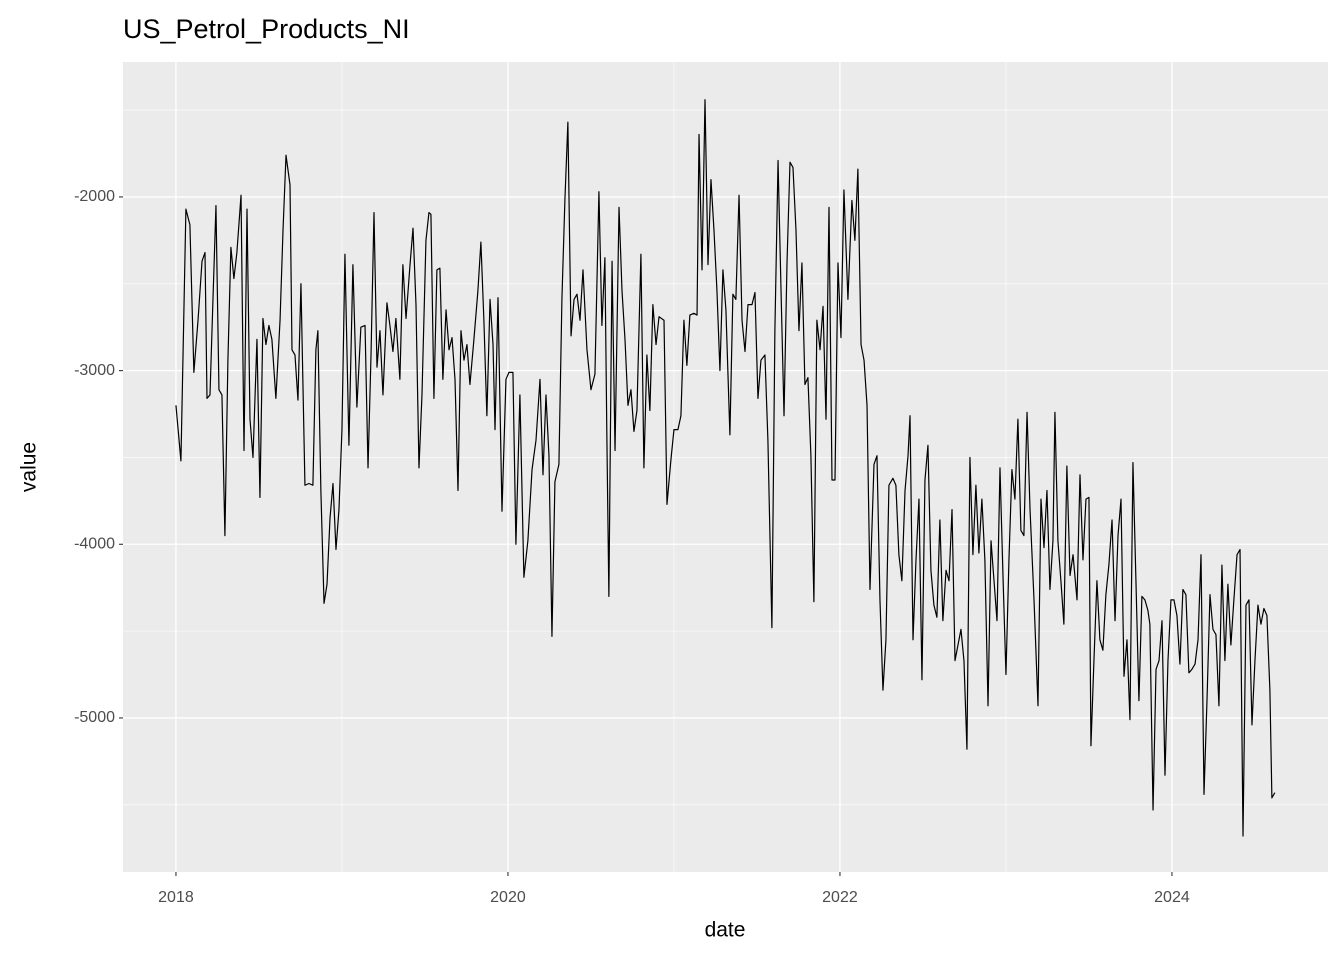 This screenshot has width=1344, height=960. I want to click on x-tick-label: 2020, so click(508, 897).